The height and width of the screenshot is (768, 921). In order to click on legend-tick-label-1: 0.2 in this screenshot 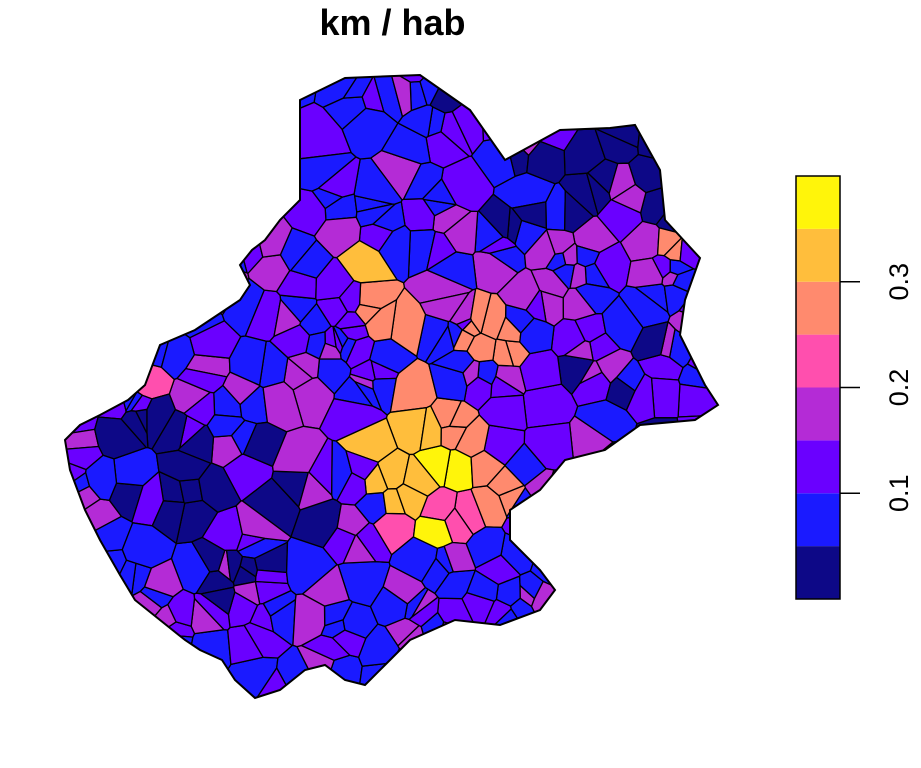, I will do `click(899, 388)`.